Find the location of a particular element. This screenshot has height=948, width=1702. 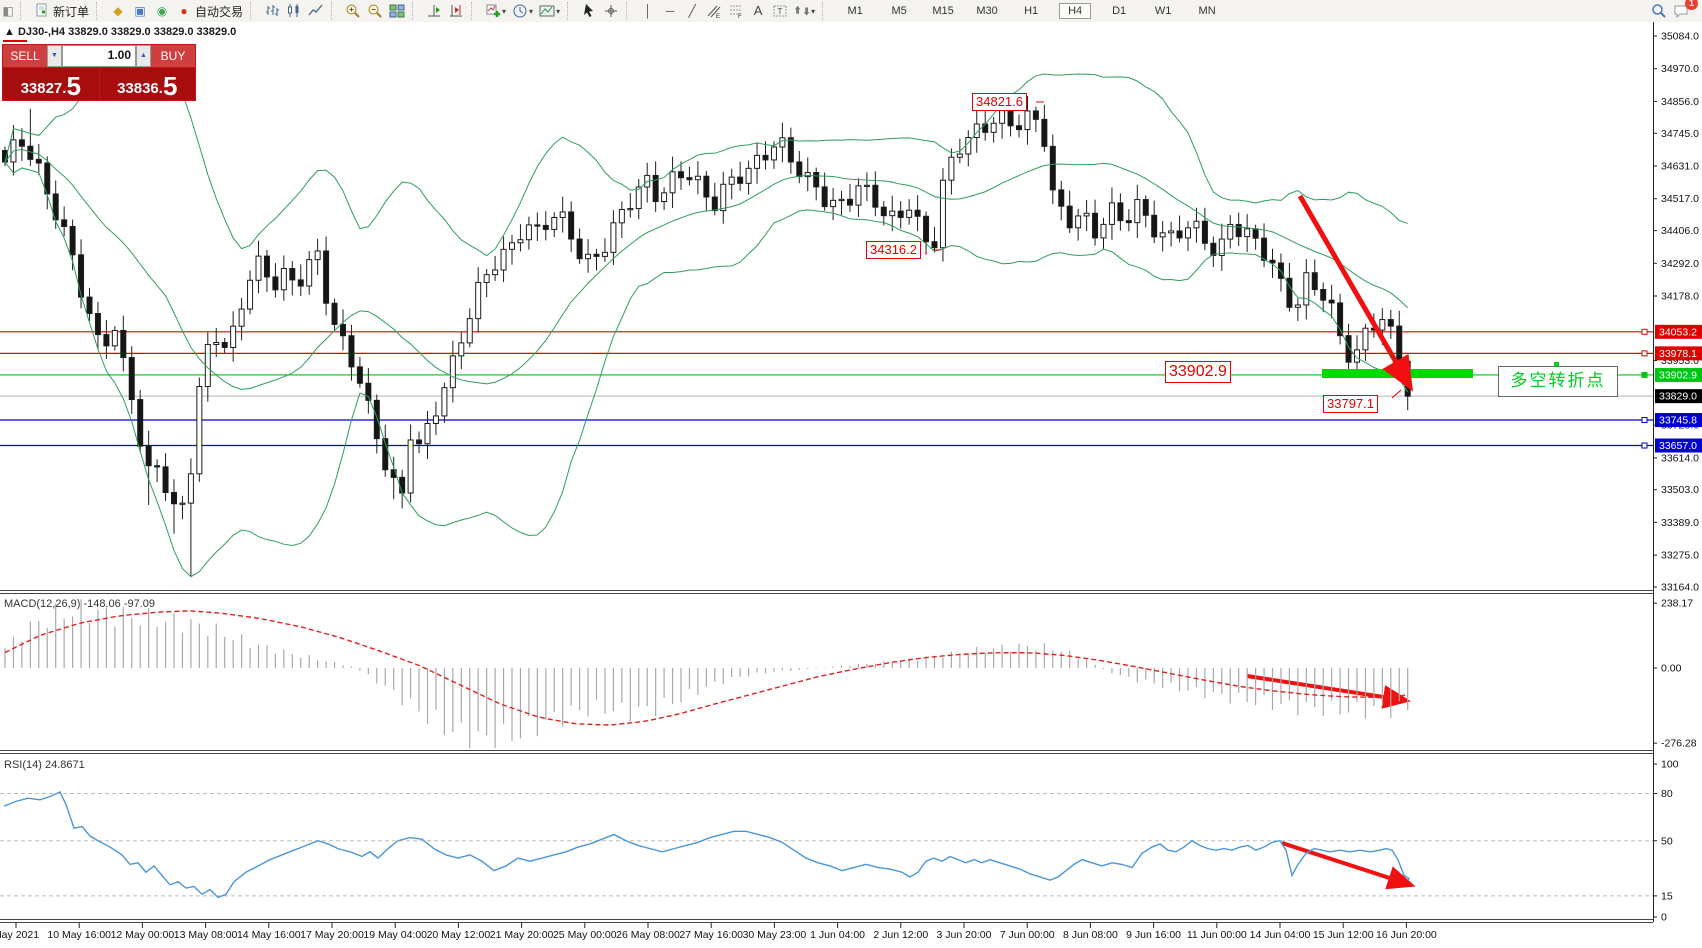

crosshair-icon is located at coordinates (611, 11).